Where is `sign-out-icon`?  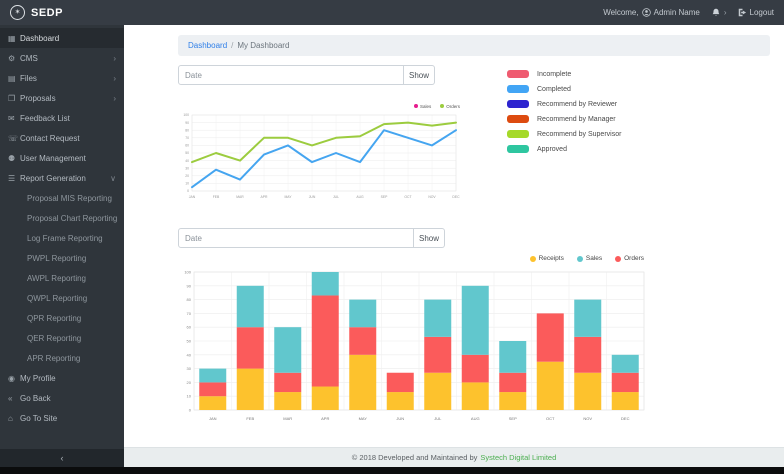
sign-out-icon is located at coordinates (742, 12).